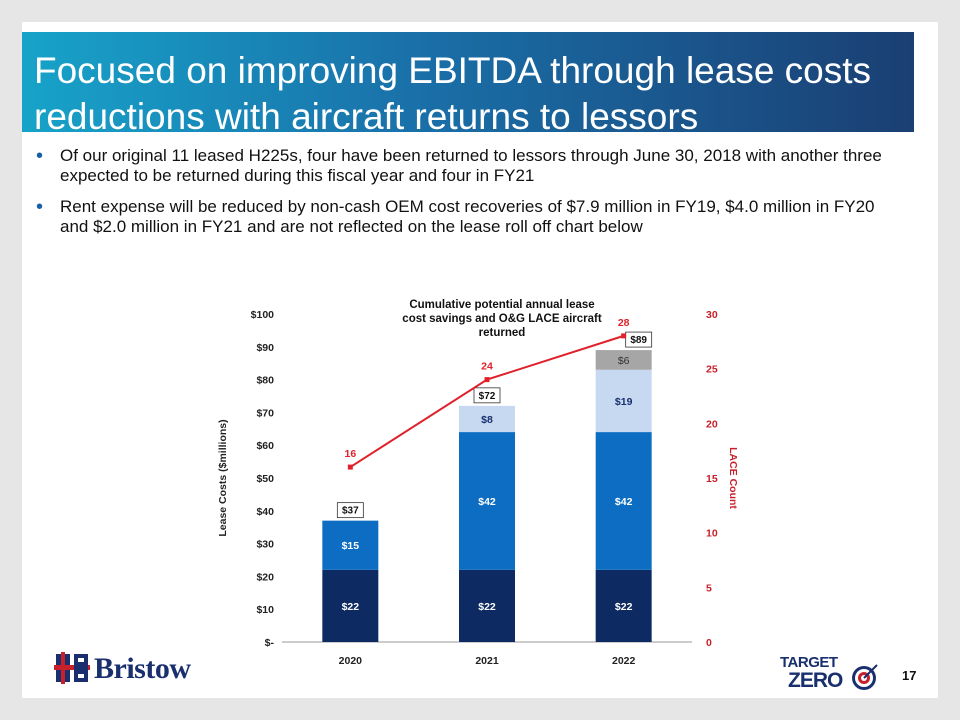 This screenshot has height=720, width=960. I want to click on y2-tick-label: 20, so click(712, 424).